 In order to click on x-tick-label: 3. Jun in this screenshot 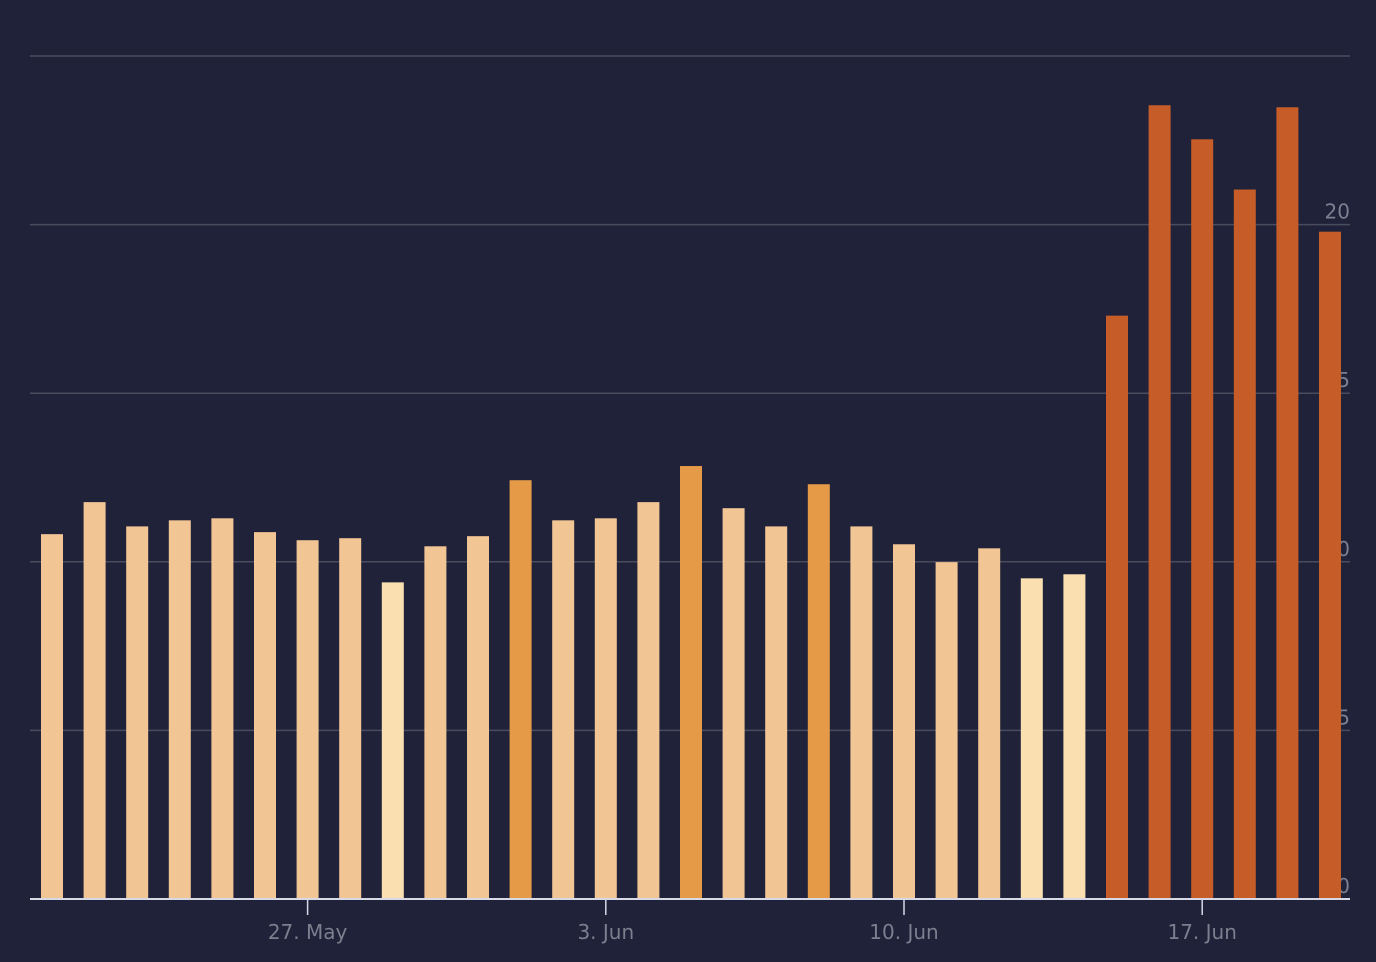, I will do `click(605, 932)`.